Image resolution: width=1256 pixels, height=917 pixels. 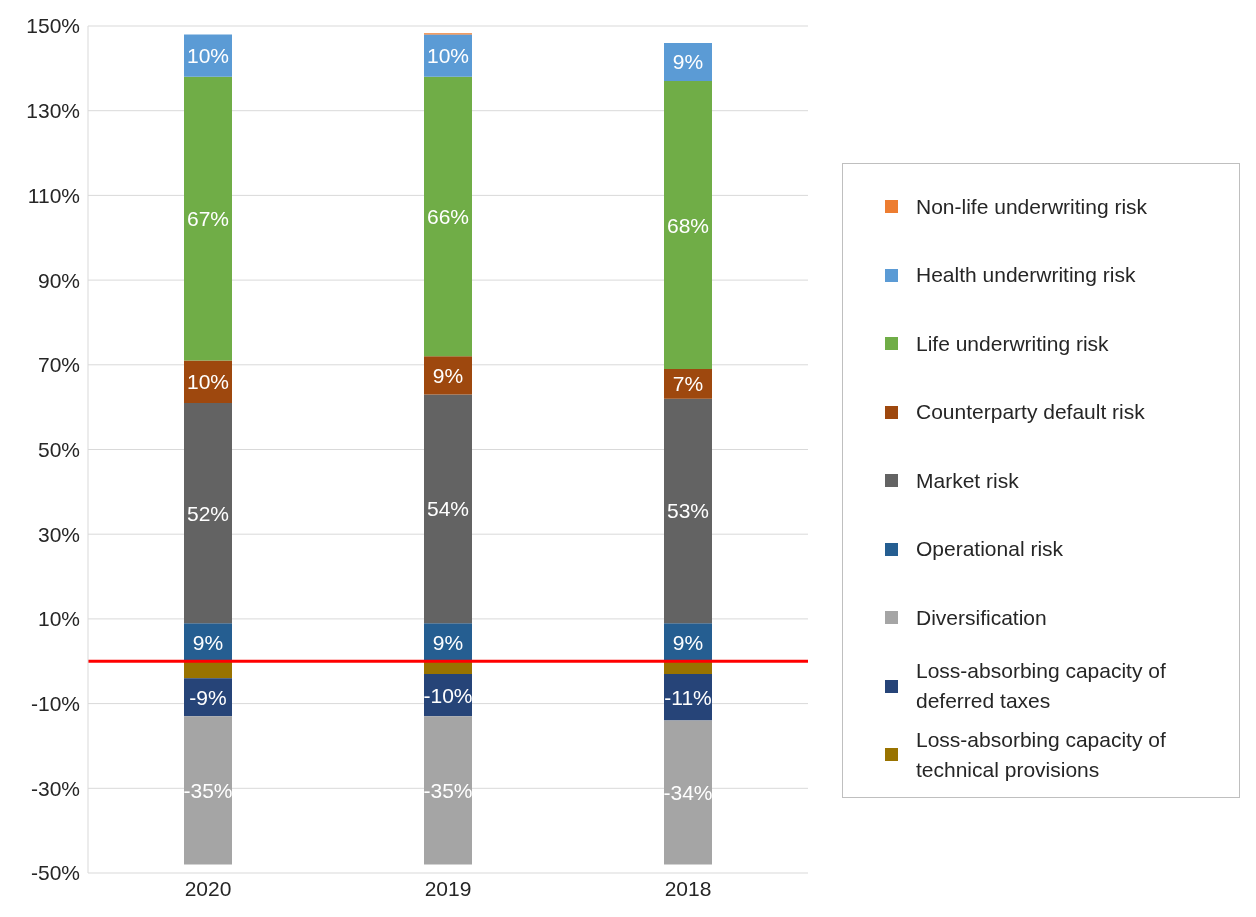 I want to click on y-tick-label: 30%, so click(x=58, y=534).